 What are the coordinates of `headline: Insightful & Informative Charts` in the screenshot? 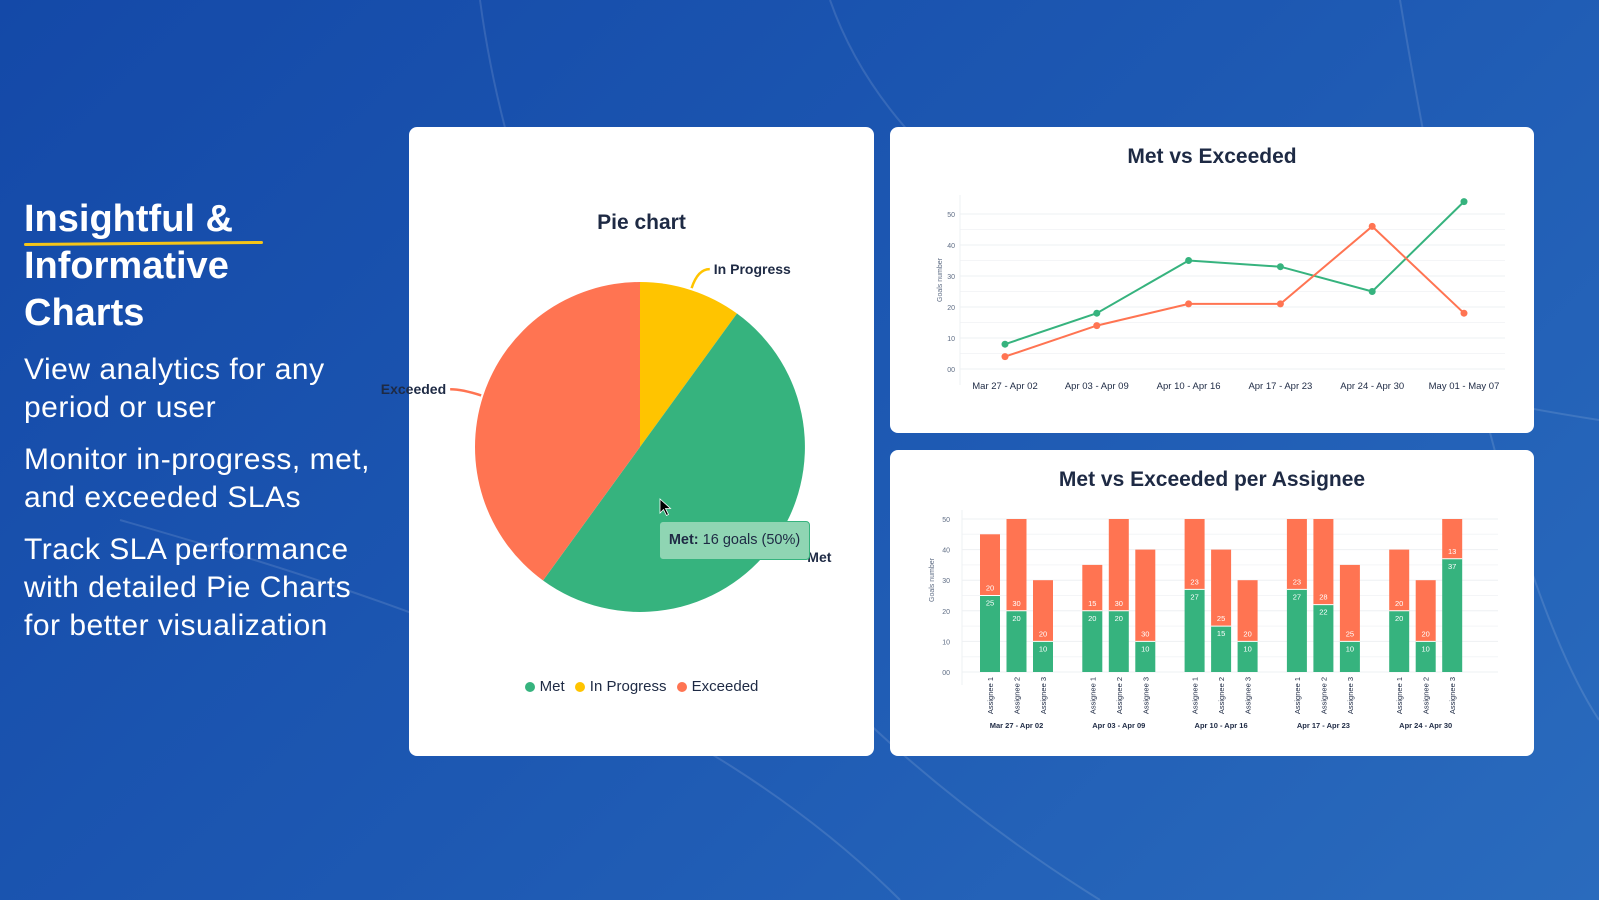 It's located at (204, 266).